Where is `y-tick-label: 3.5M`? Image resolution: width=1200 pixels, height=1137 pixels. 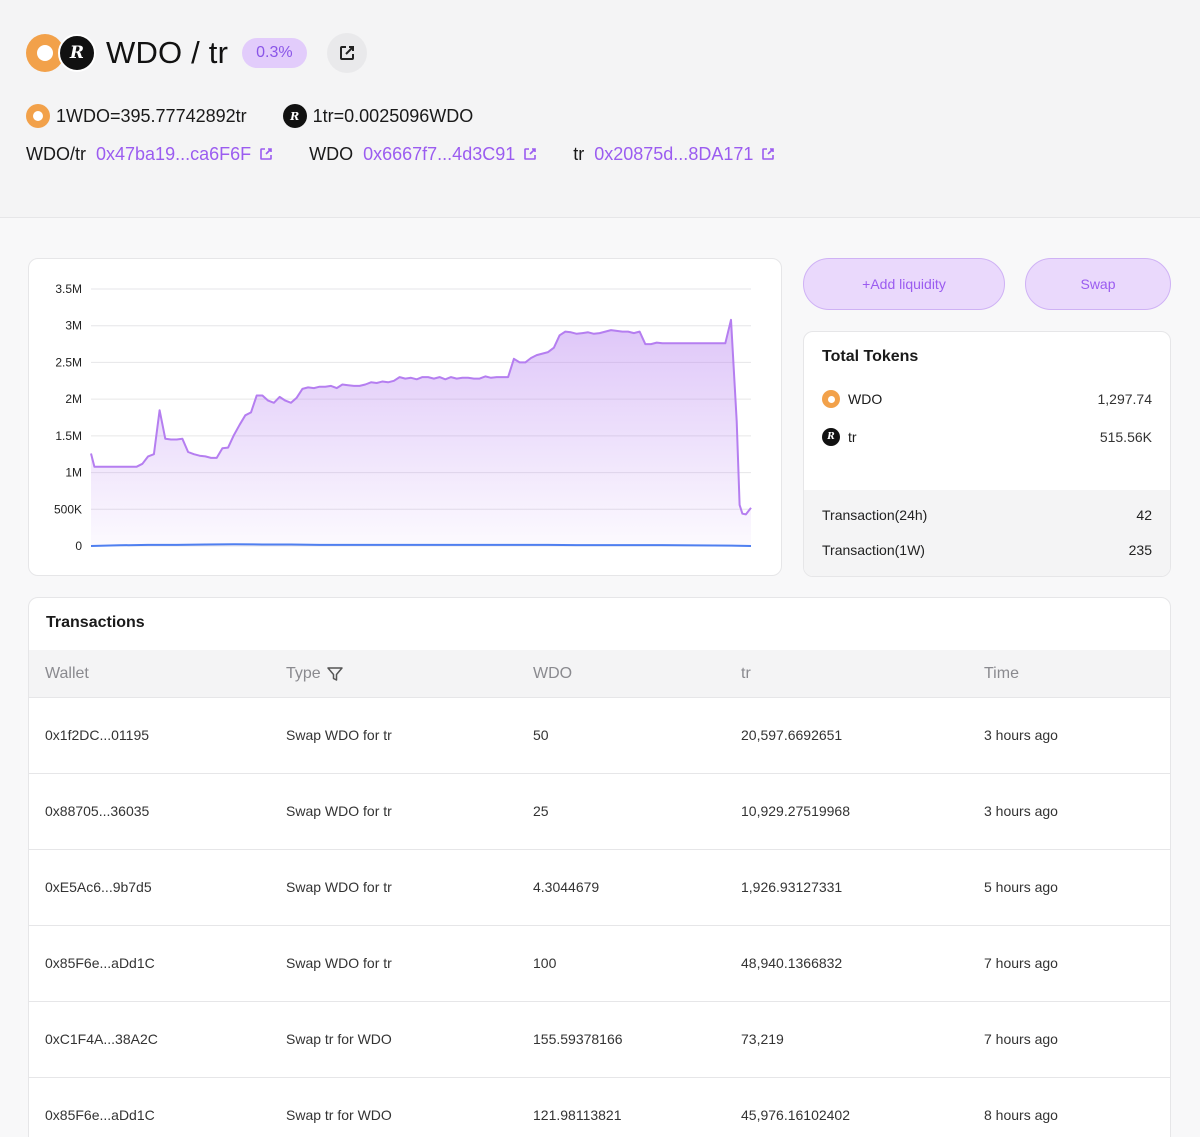
y-tick-label: 3.5M is located at coordinates (68, 289).